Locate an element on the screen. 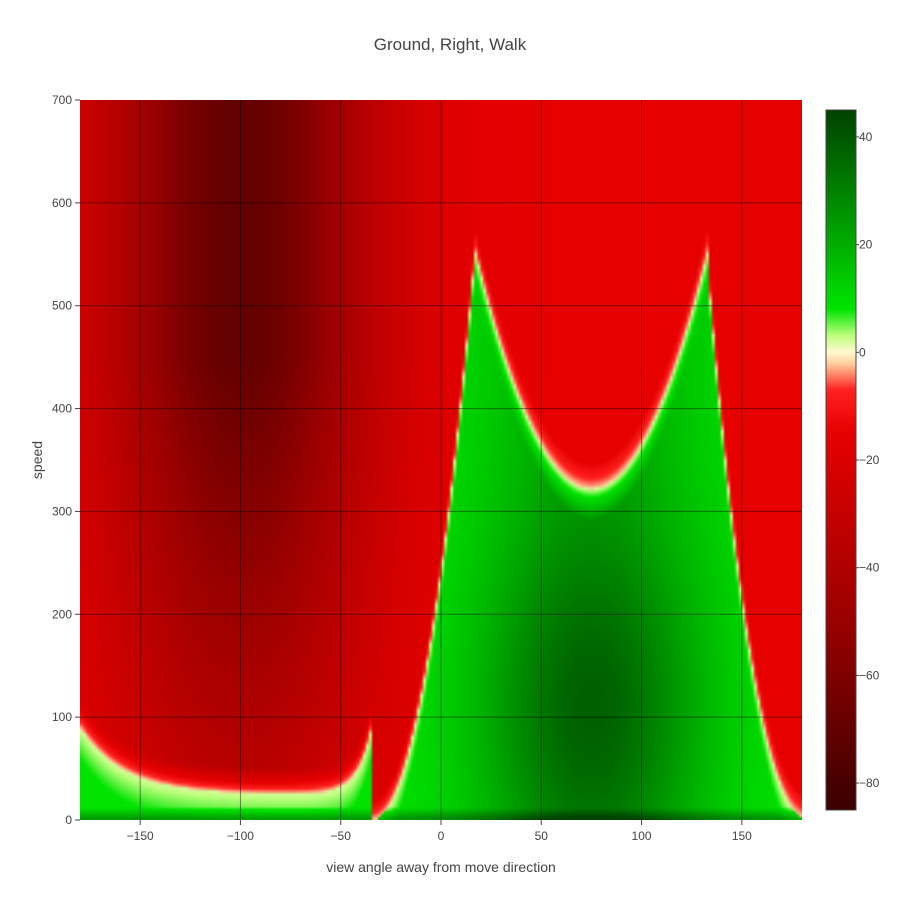  y-tick-label: 500 is located at coordinates (62, 306).